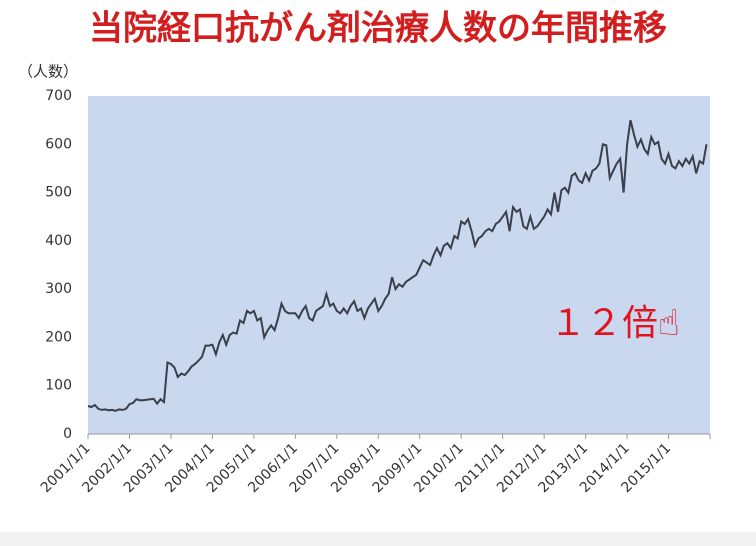  I want to click on y-tick-label: 300, so click(58, 289).